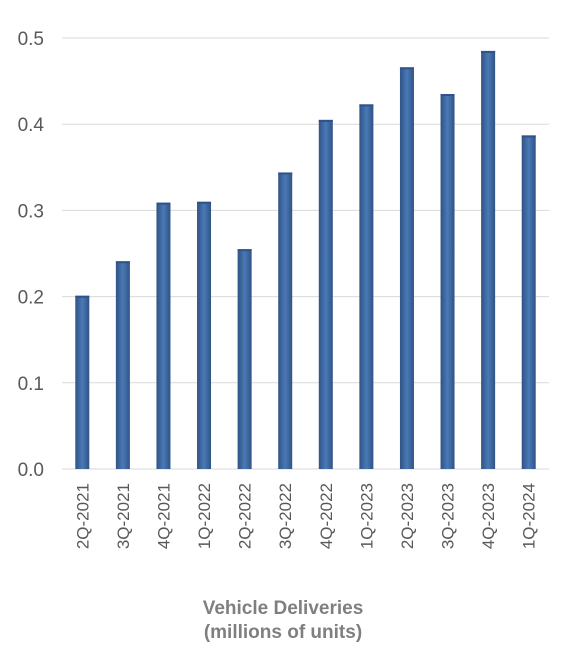  Describe the element at coordinates (283, 620) in the screenshot. I see `chart-title: Vehicle Deliveries (millions of units)` at that location.